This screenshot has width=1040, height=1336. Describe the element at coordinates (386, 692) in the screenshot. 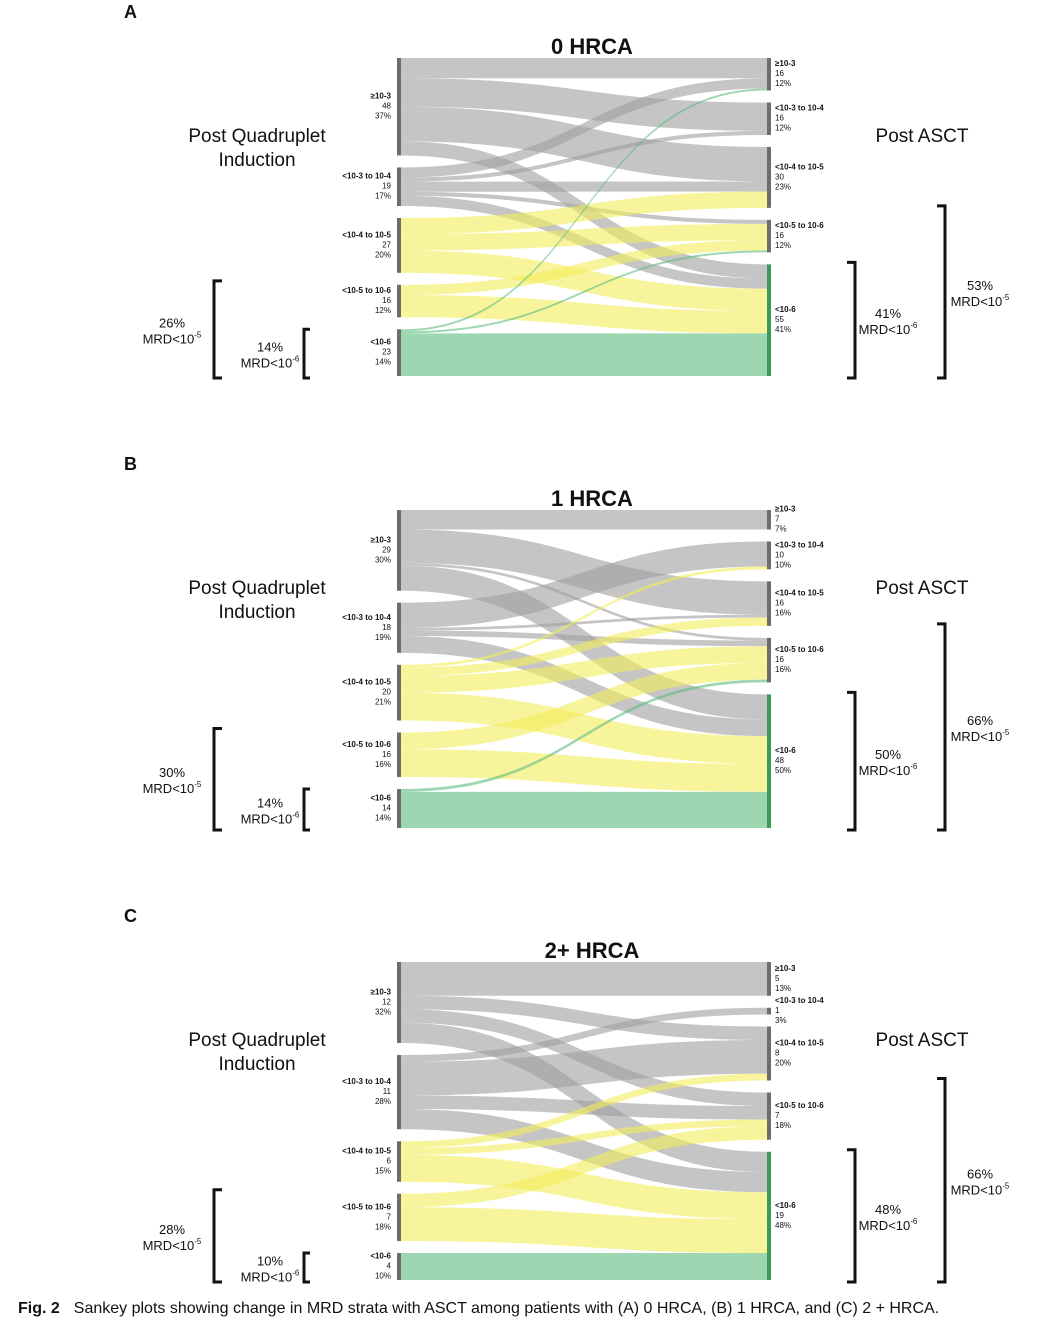

I see `left-node-count: 20` at that location.